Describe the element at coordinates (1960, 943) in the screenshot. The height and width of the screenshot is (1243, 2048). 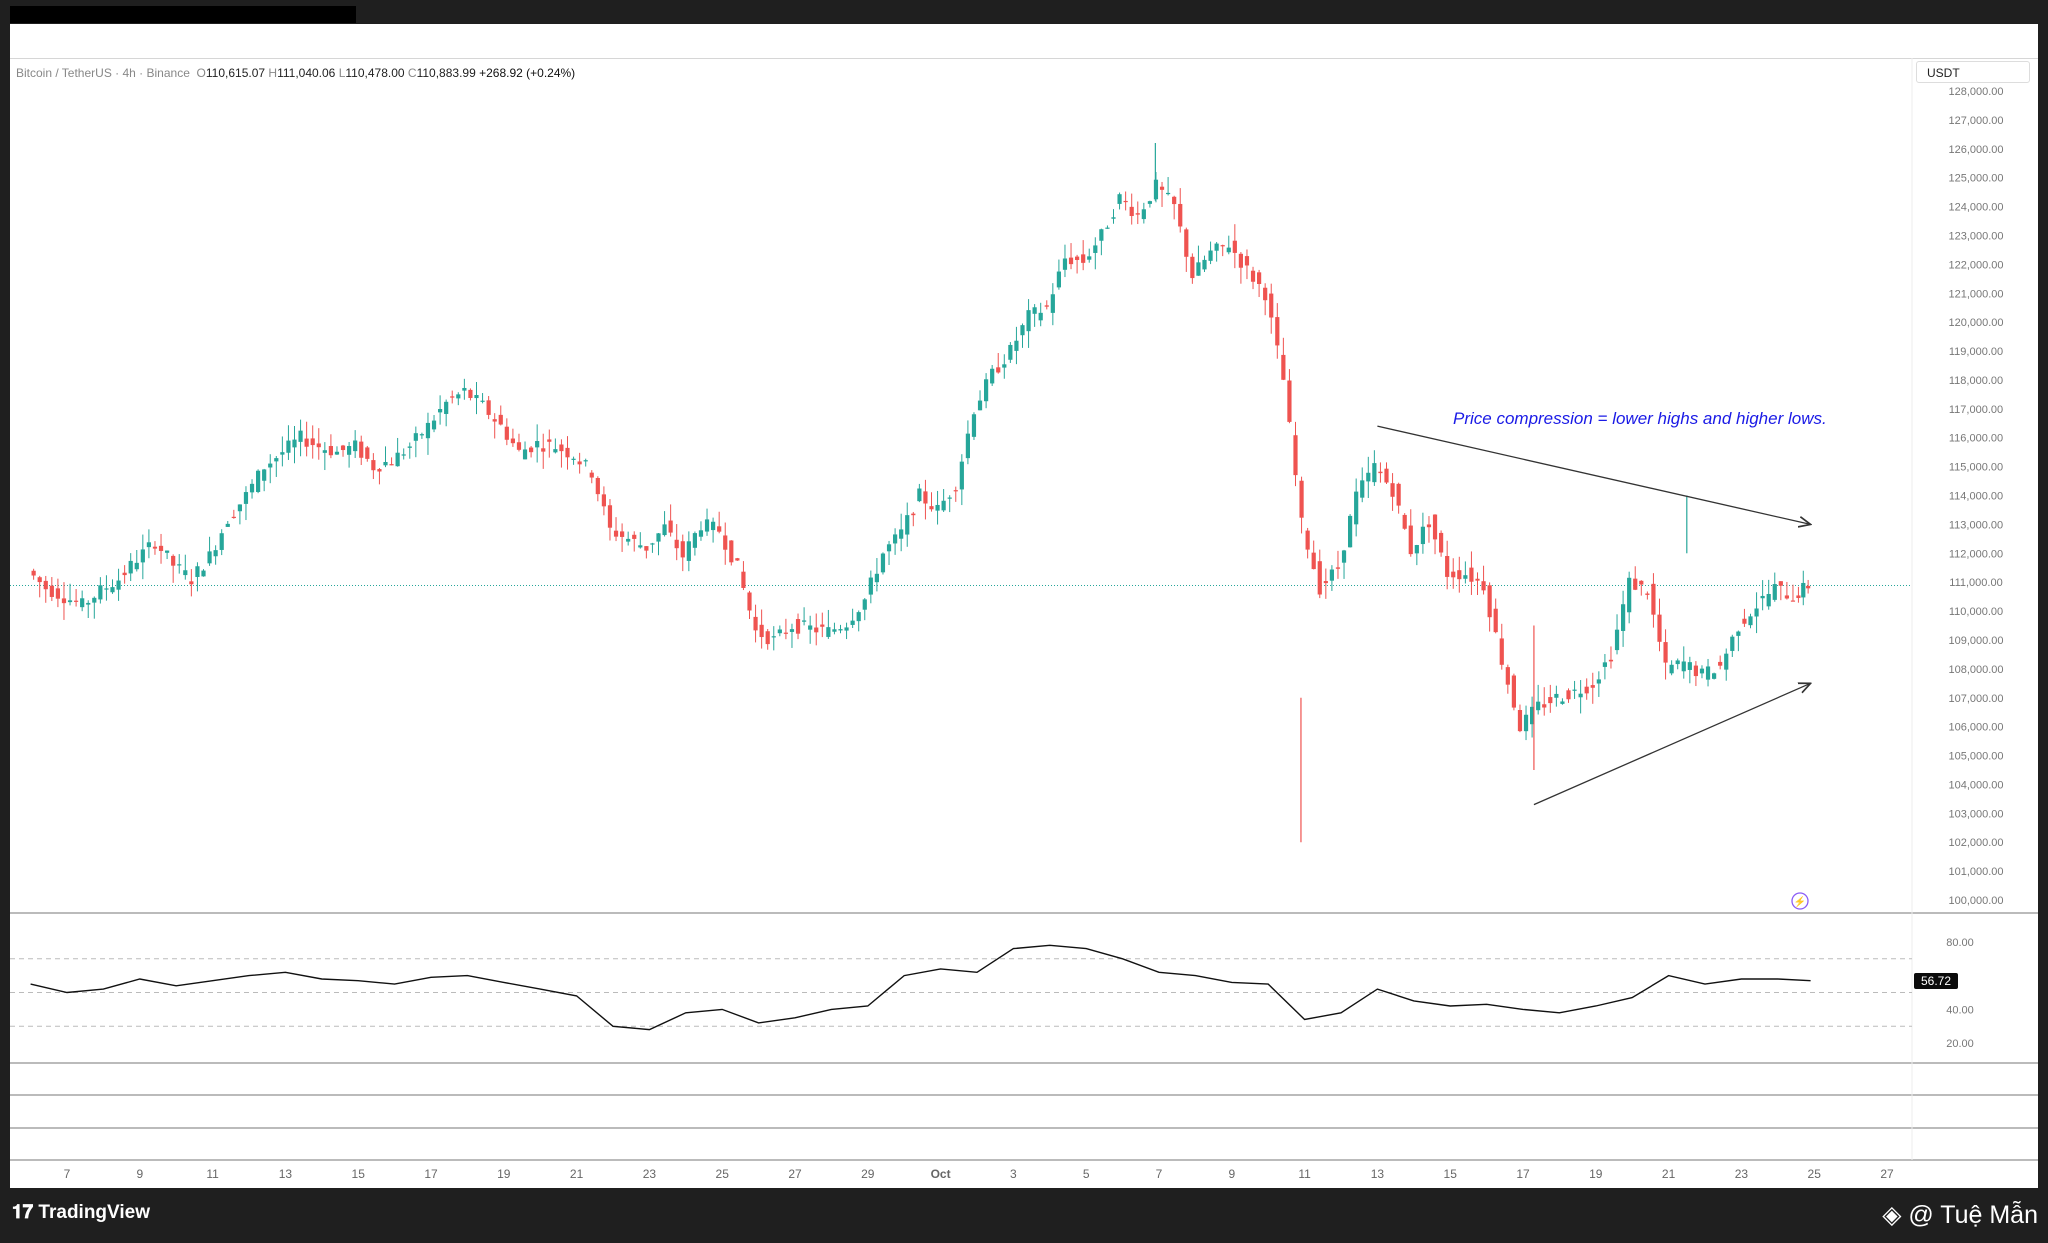
I see `rsi-tick-label: 80.00` at that location.